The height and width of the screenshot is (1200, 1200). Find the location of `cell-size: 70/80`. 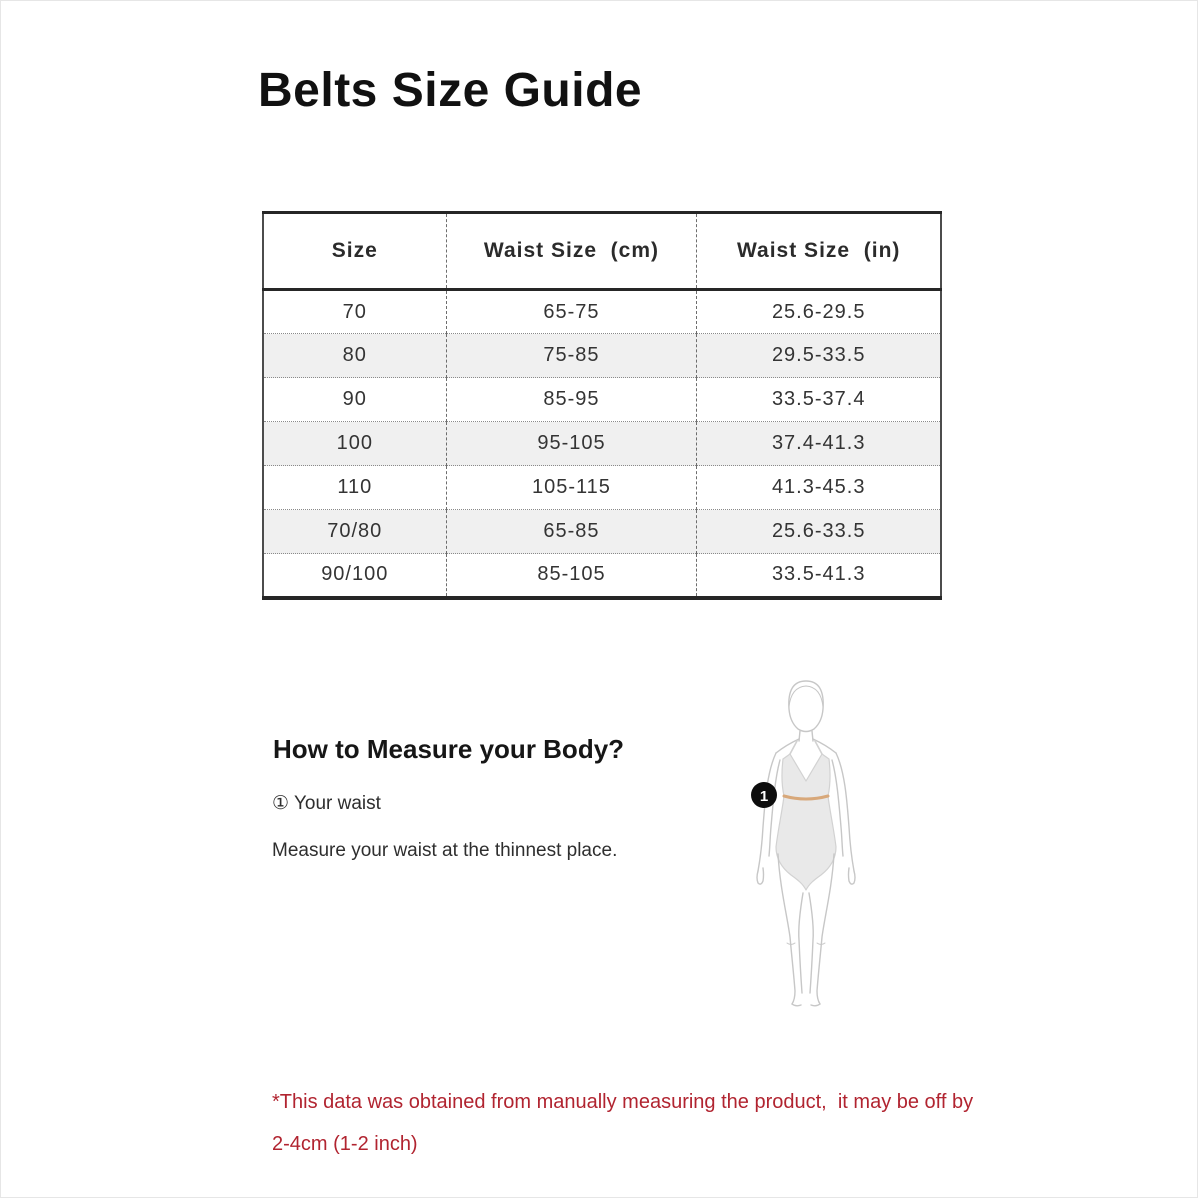

cell-size: 70/80 is located at coordinates (355, 531).